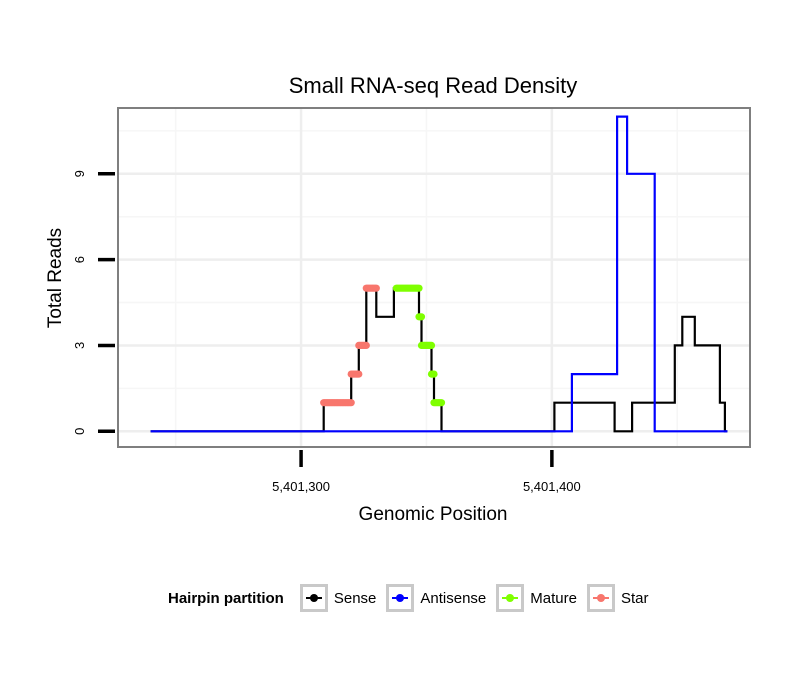 Image resolution: width=810 pixels, height=690 pixels. What do you see at coordinates (419, 345) in the screenshot?
I see `series-points-mature` at bounding box center [419, 345].